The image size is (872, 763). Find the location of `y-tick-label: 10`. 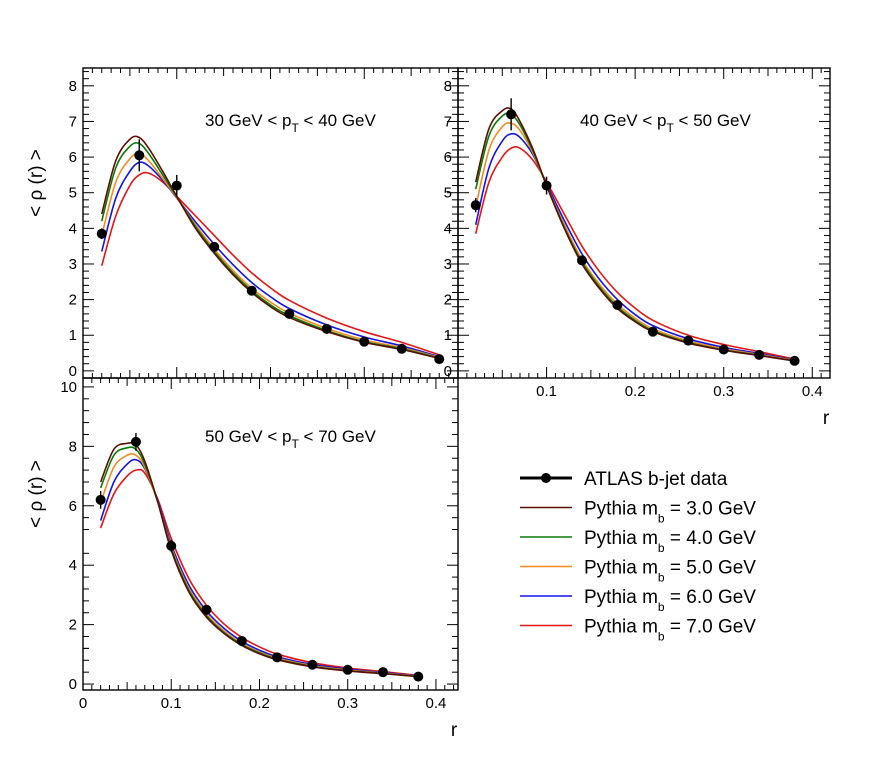

y-tick-label: 10 is located at coordinates (68, 387).